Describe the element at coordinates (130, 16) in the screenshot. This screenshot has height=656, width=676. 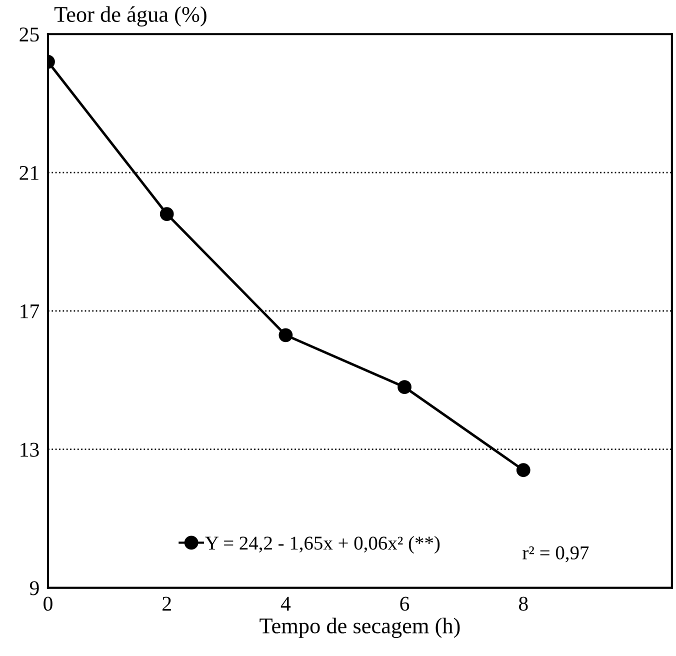
I see `y-axis-title: Teor de água (%)` at that location.